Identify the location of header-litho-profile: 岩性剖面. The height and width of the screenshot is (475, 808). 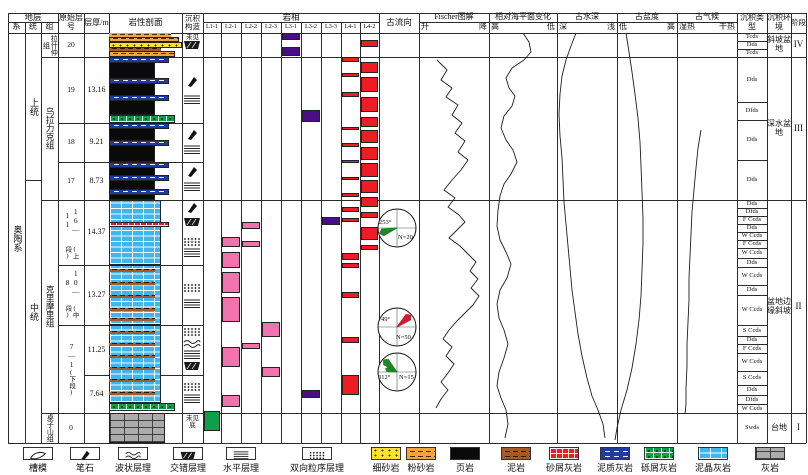
(145, 22).